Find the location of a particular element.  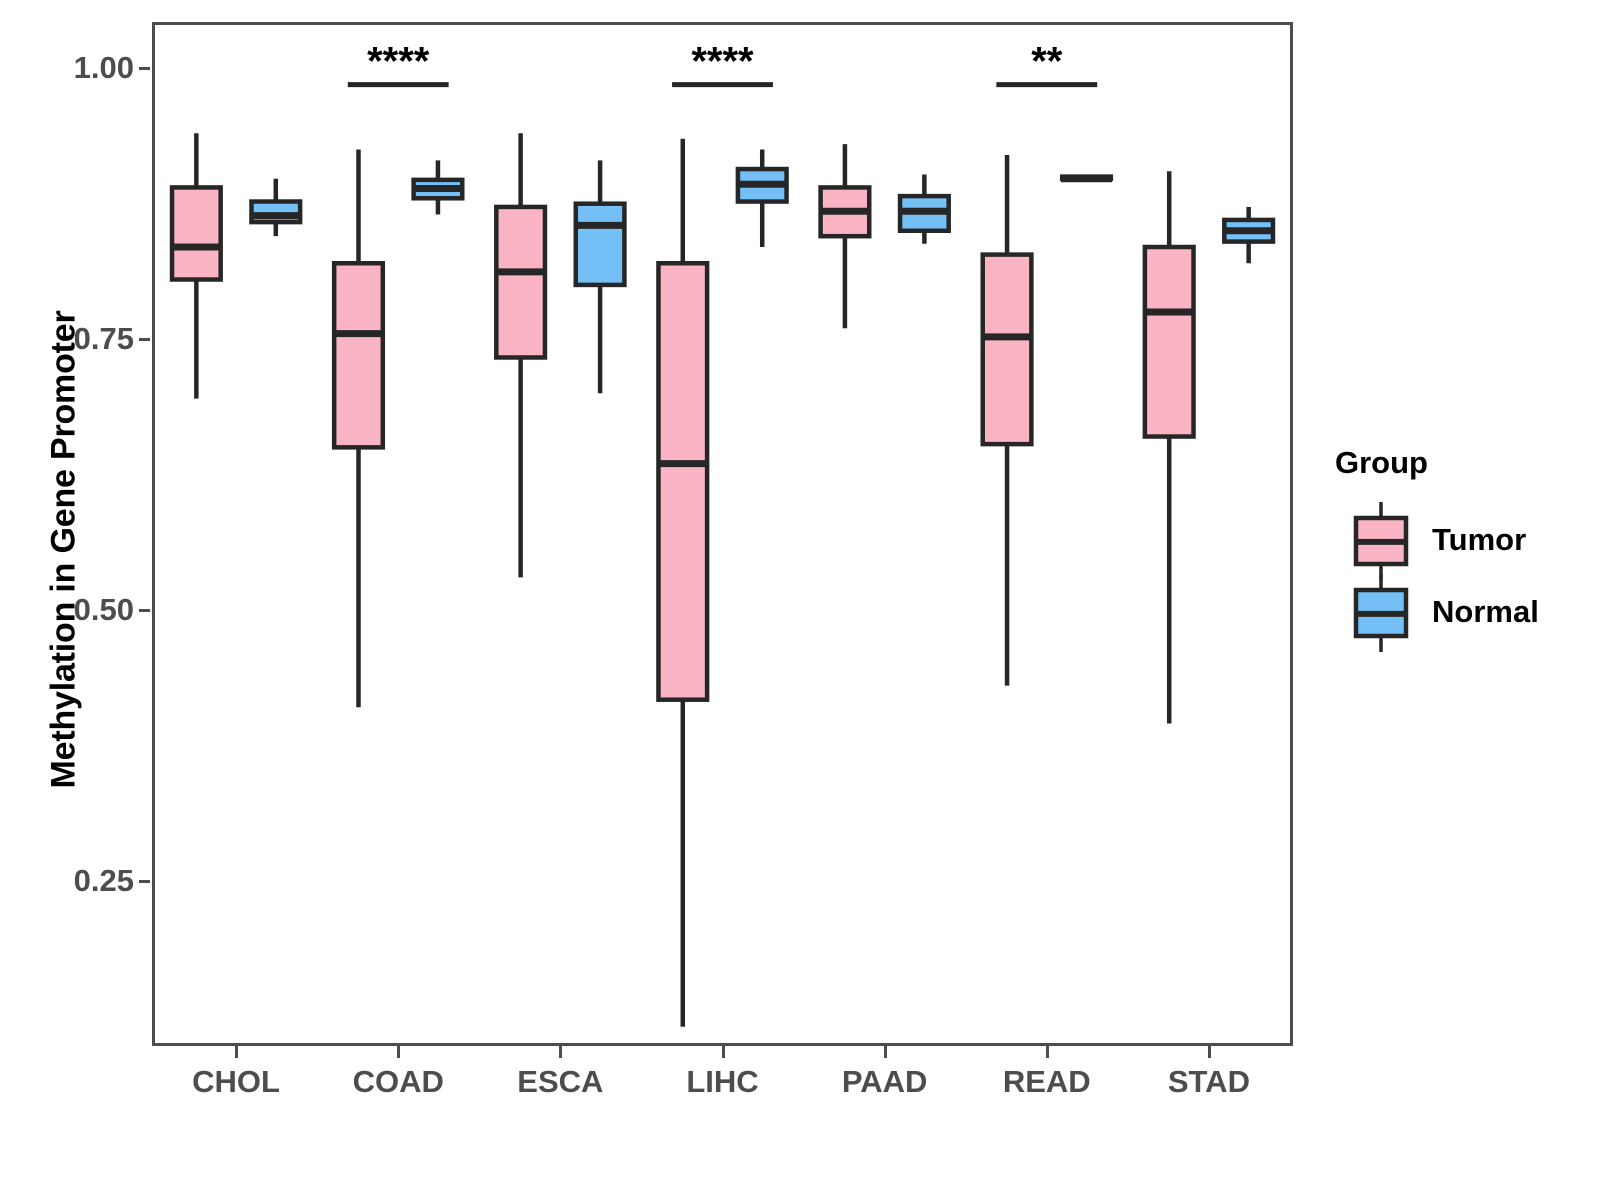

legend-label-tumor: Tumor is located at coordinates (1479, 539).